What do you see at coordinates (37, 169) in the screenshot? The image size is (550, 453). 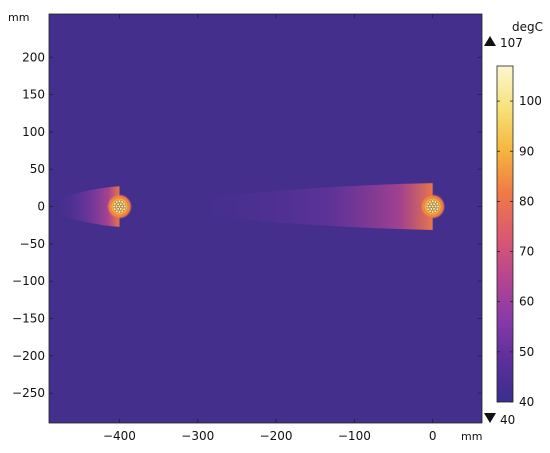 I see `y-tick-label: 50` at bounding box center [37, 169].